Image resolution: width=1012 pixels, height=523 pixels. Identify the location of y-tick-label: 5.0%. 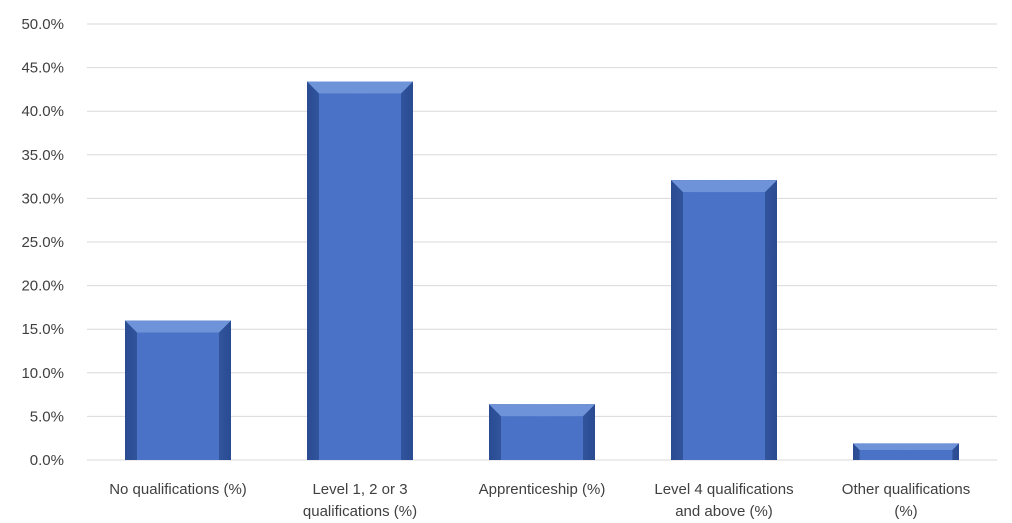
(47, 416).